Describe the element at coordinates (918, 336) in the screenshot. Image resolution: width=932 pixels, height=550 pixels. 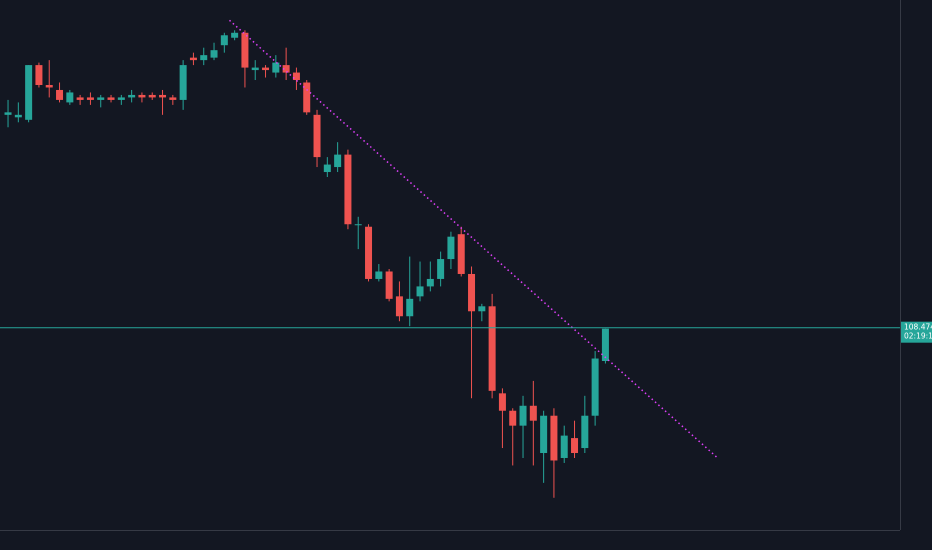
I see `countdown-label: 02:19:15` at that location.